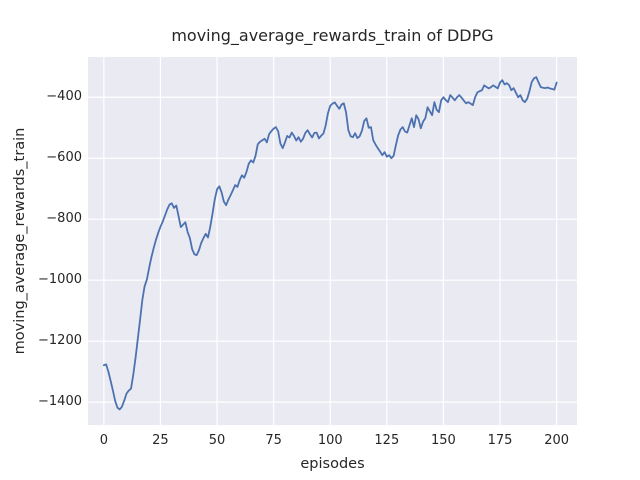 The width and height of the screenshot is (640, 480). What do you see at coordinates (330, 440) in the screenshot?
I see `x-tick-label: 100` at bounding box center [330, 440].